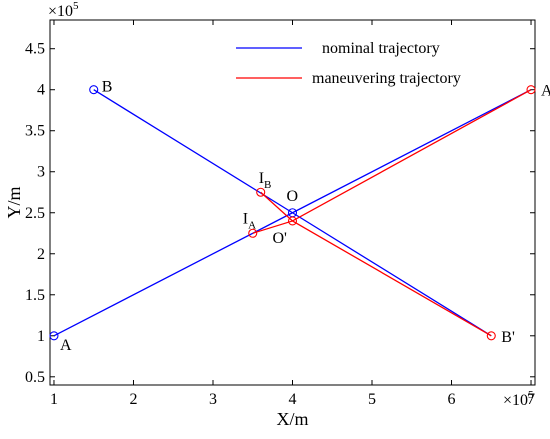 The image size is (550, 439). I want to click on y-tick-label: 2.5, so click(35, 213).